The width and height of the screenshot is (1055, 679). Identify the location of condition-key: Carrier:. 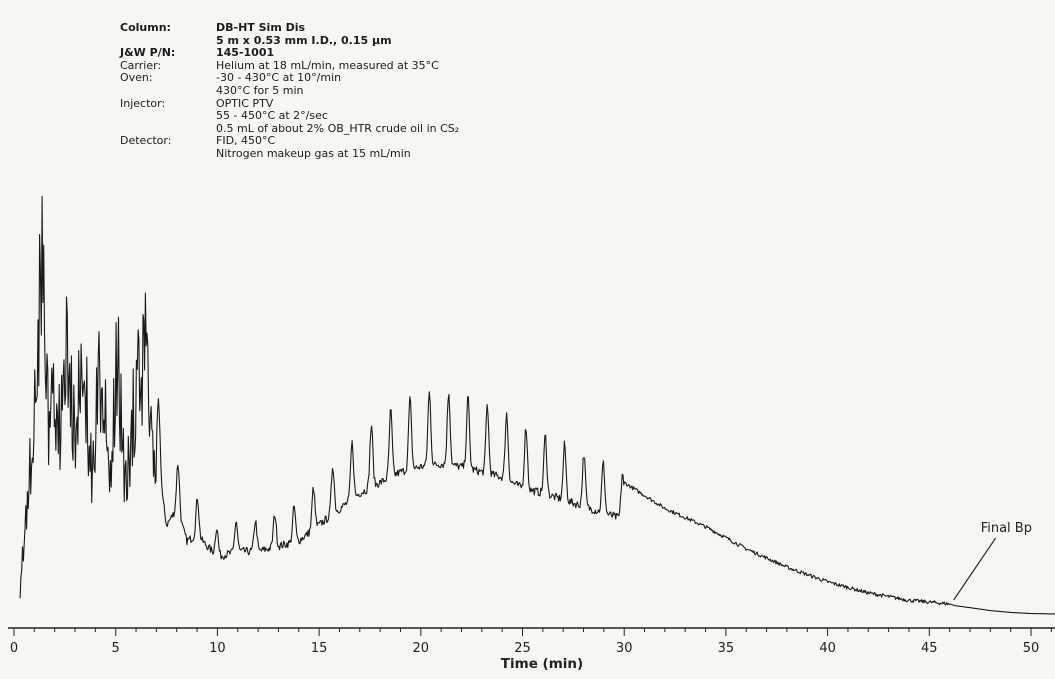
(141, 65).